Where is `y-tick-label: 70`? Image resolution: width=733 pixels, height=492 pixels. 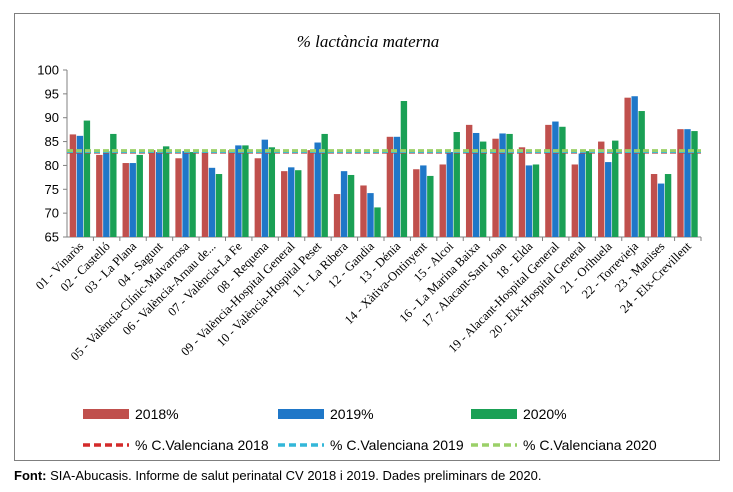
y-tick-label: 70 is located at coordinates (52, 213).